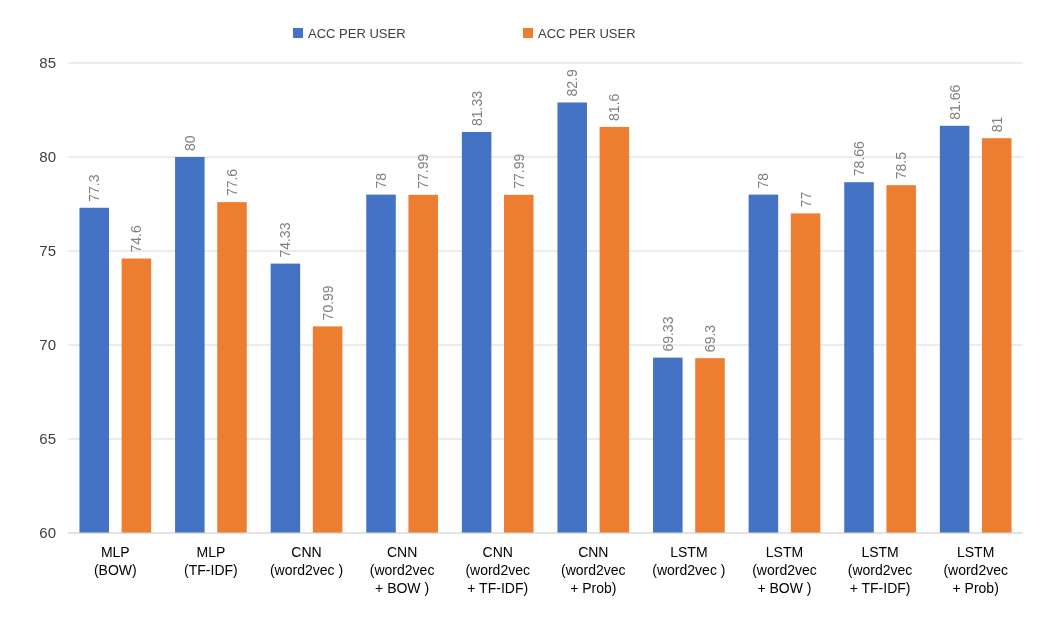 This screenshot has height=631, width=1044. I want to click on x-tick-label: LSTM (word2vec + BOW ), so click(784, 570).